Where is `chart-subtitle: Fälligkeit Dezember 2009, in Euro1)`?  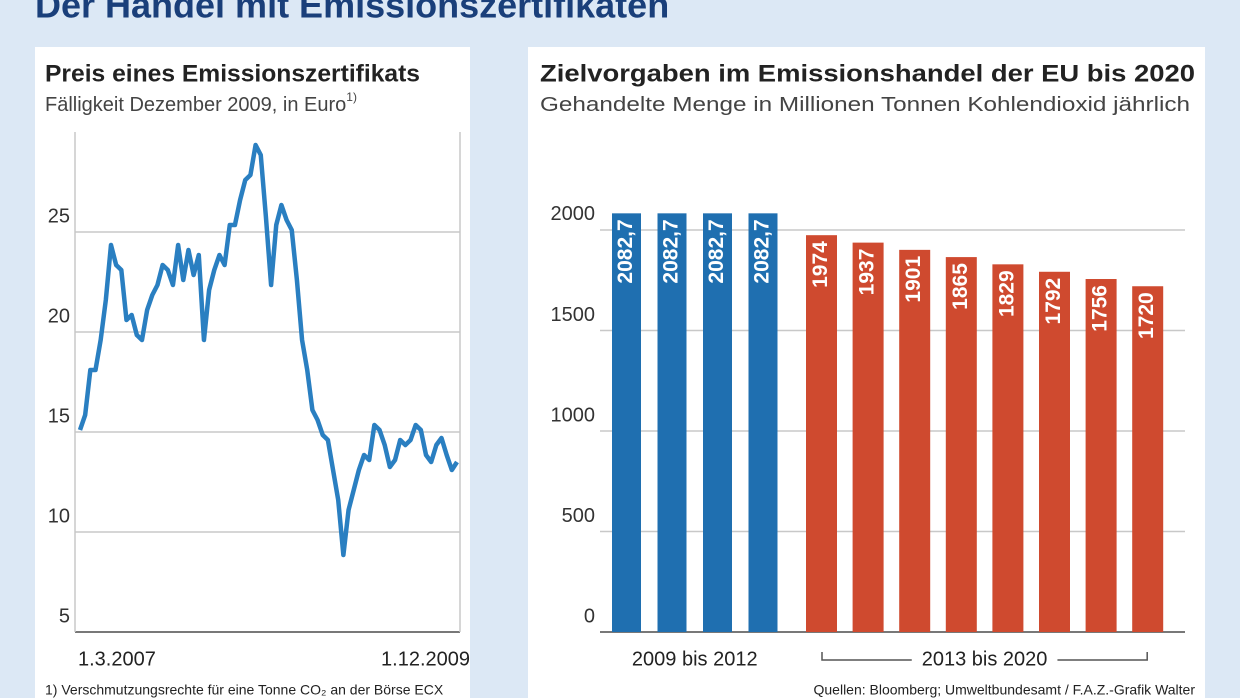 chart-subtitle: Fälligkeit Dezember 2009, in Euro1) is located at coordinates (201, 103).